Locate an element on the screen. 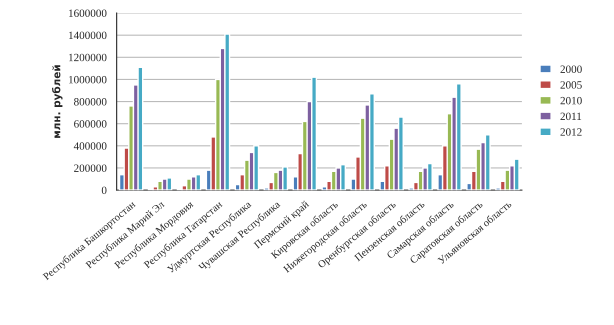 This screenshot has height=325, width=614. y-tick-label: 1400000 is located at coordinates (88, 36).